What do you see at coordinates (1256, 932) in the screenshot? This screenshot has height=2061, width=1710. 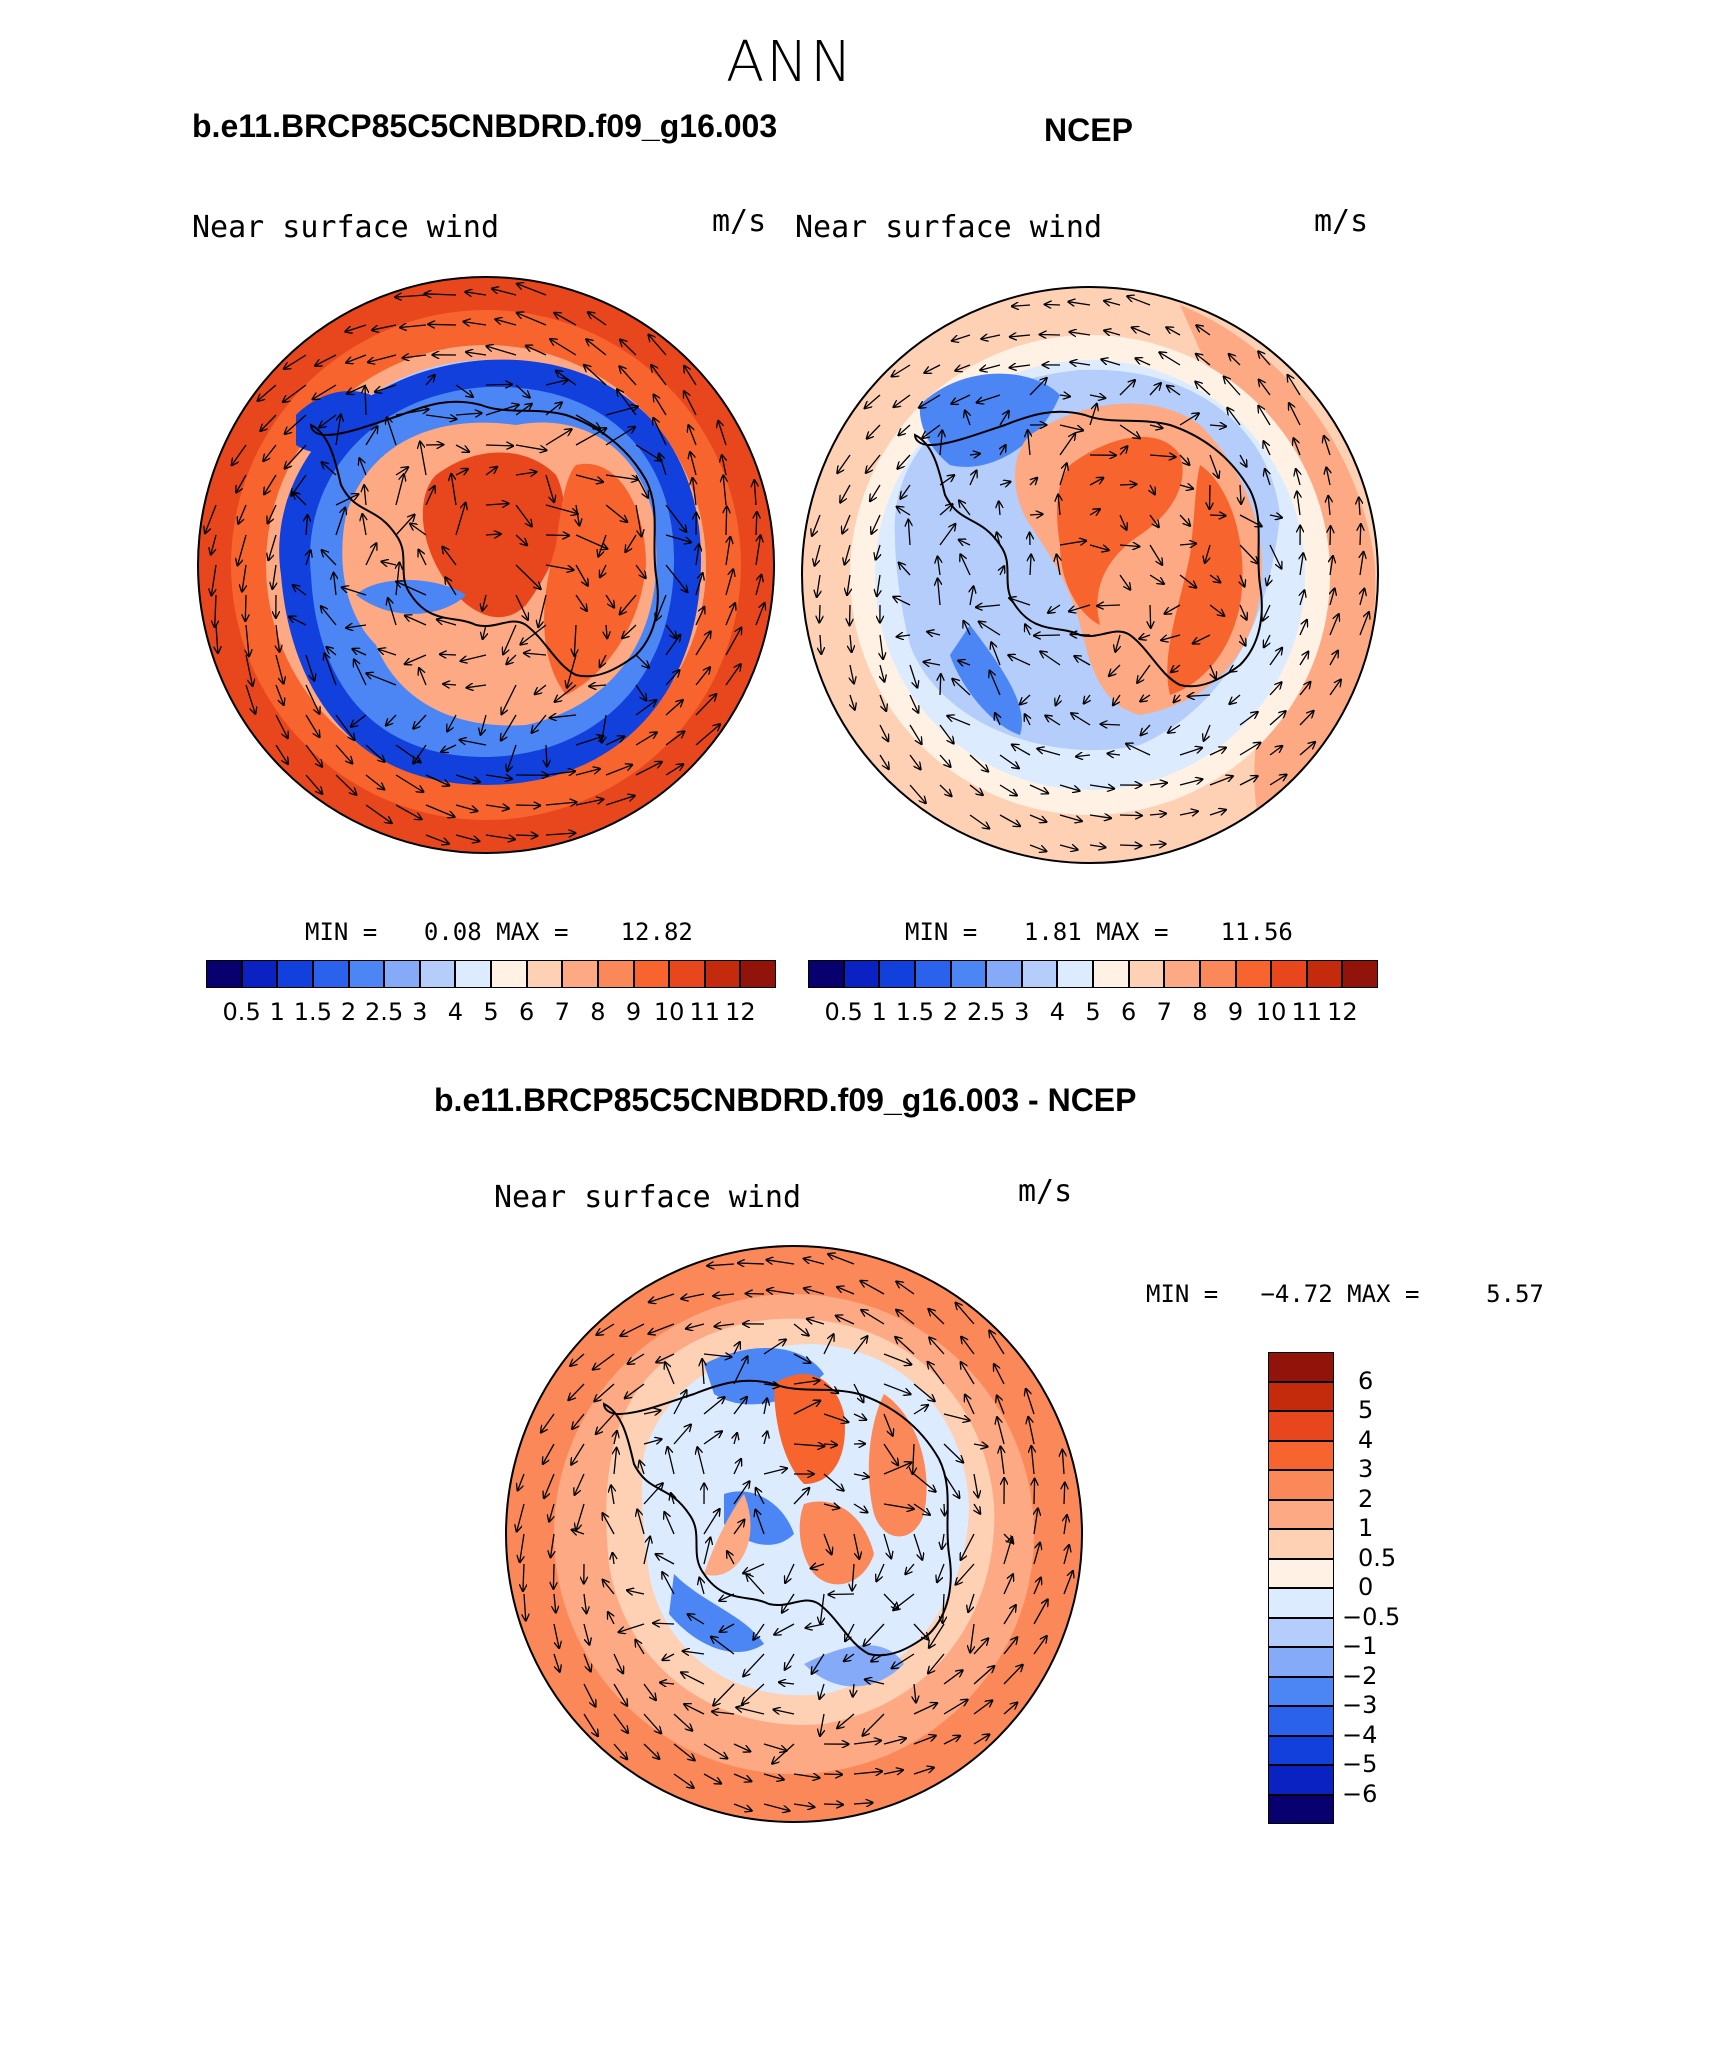 I see `obs-max-value: 11.56` at bounding box center [1256, 932].